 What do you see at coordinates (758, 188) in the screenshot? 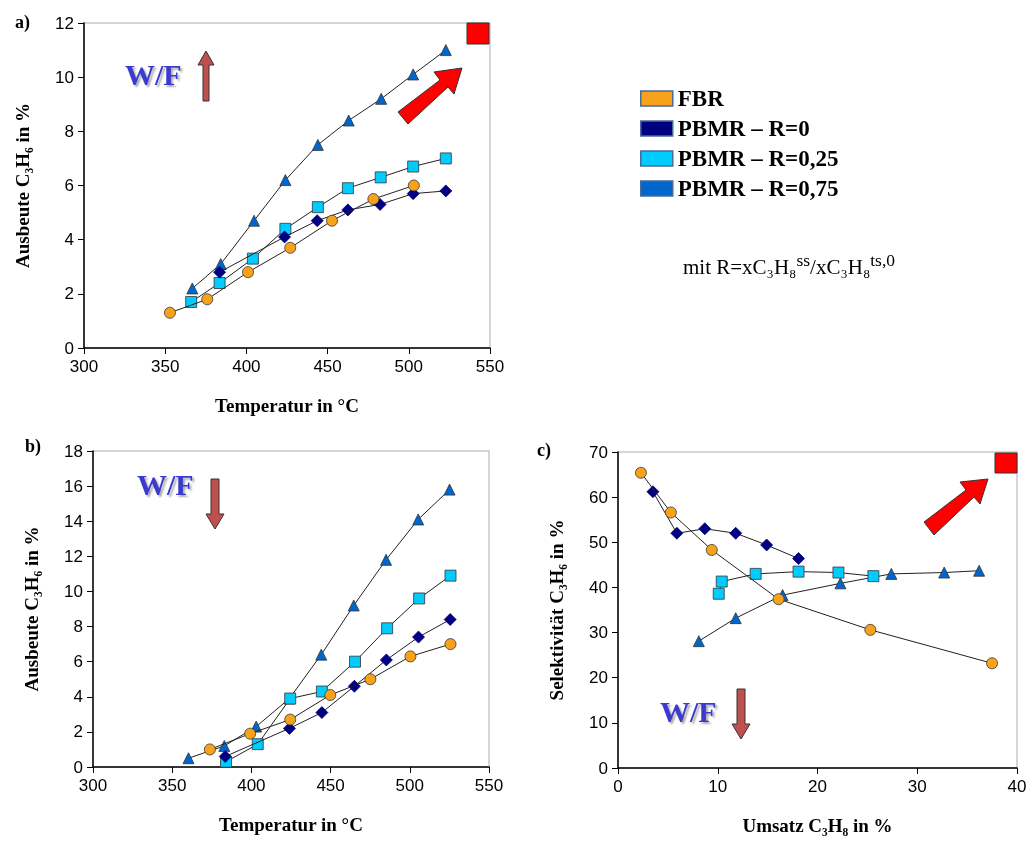
I see `legend-label: PBMR – R=0,75` at bounding box center [758, 188].